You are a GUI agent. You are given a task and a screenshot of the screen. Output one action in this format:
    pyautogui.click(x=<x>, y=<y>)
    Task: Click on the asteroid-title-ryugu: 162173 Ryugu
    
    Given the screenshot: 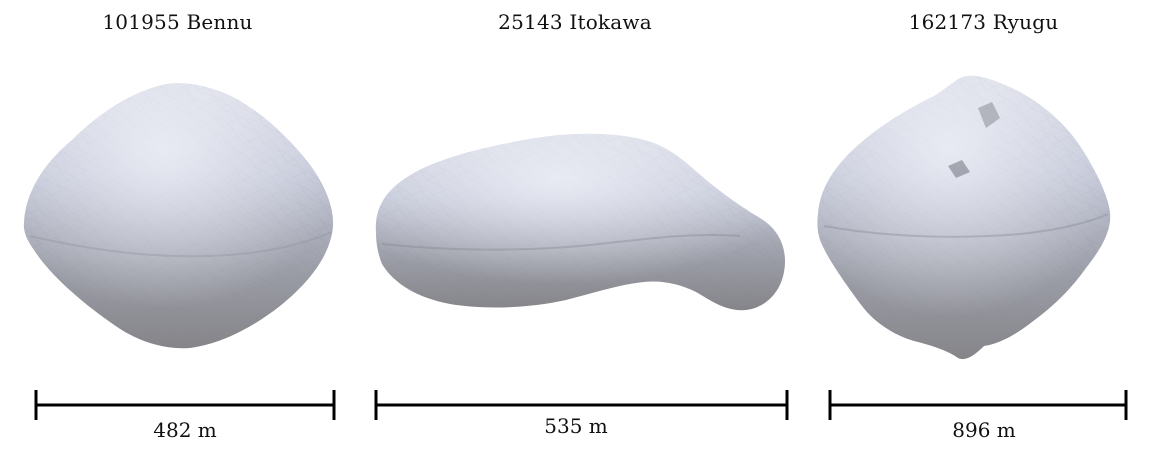 What is the action you would take?
    pyautogui.click(x=983, y=22)
    